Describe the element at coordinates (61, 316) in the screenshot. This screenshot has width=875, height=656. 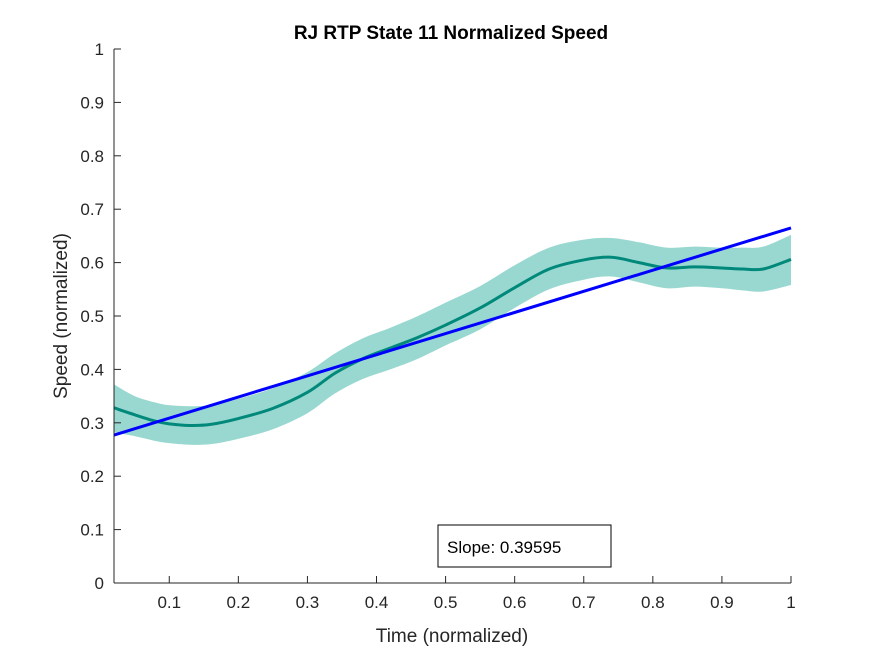
I see `y-axis-label: Speed (normalized)` at that location.